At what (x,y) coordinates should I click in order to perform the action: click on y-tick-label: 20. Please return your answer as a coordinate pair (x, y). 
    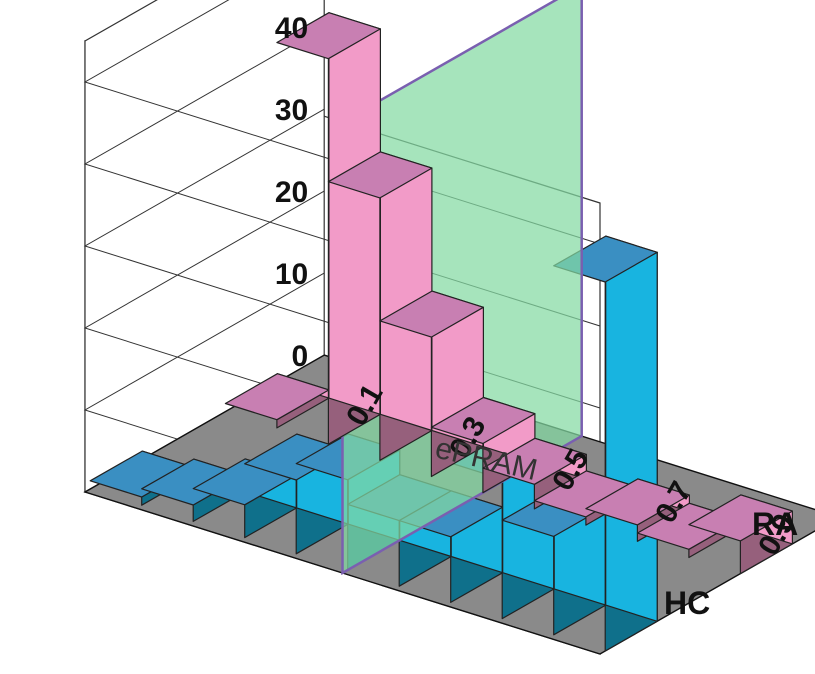
    Looking at the image, I should click on (291, 192).